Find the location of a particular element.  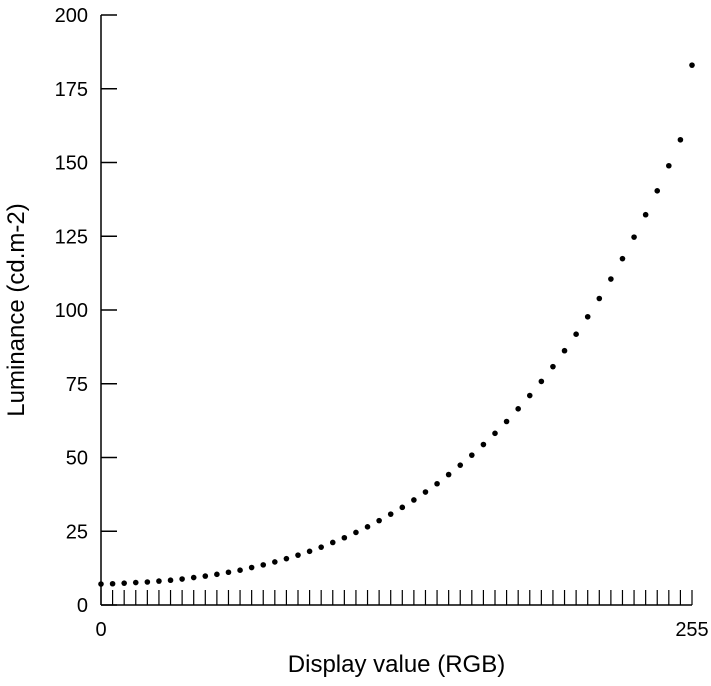

x-tick-label: 255 is located at coordinates (691, 630).